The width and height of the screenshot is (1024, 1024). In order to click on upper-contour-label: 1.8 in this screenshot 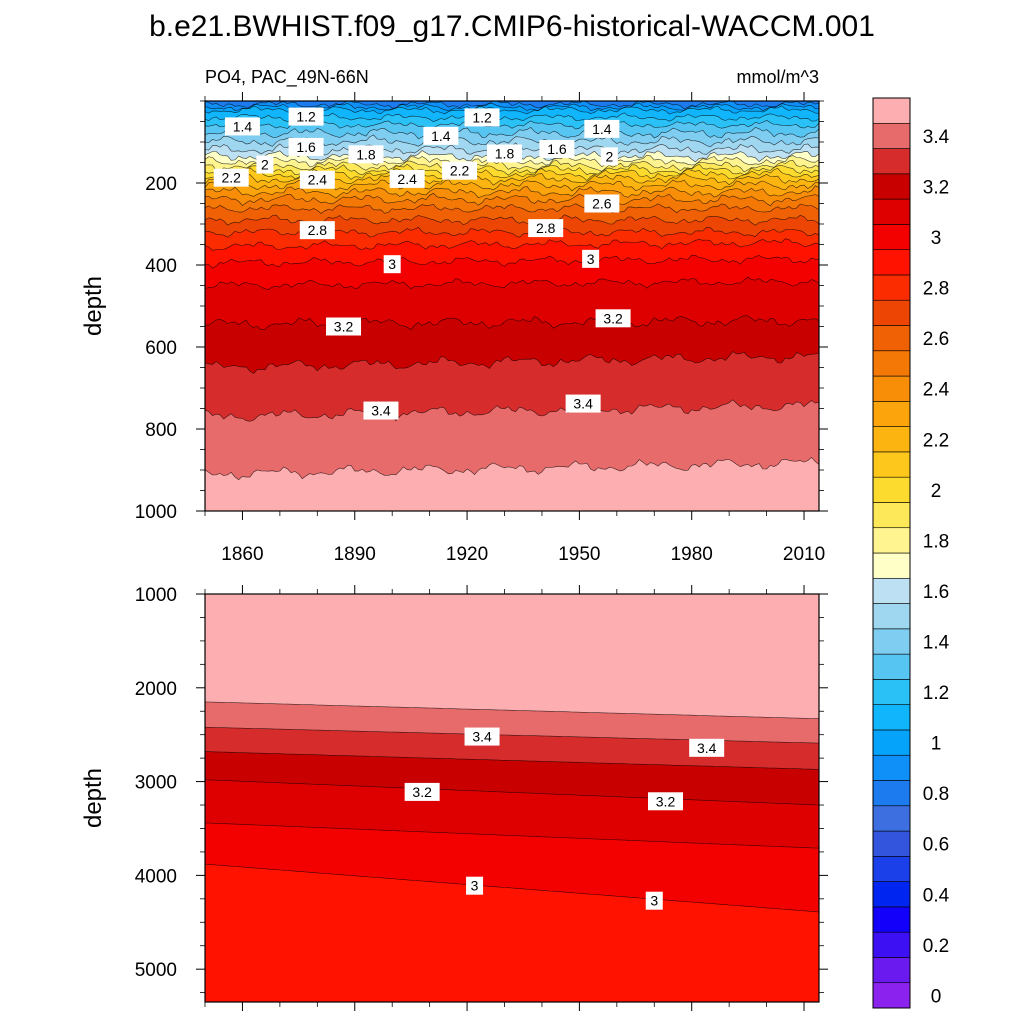, I will do `click(505, 153)`.